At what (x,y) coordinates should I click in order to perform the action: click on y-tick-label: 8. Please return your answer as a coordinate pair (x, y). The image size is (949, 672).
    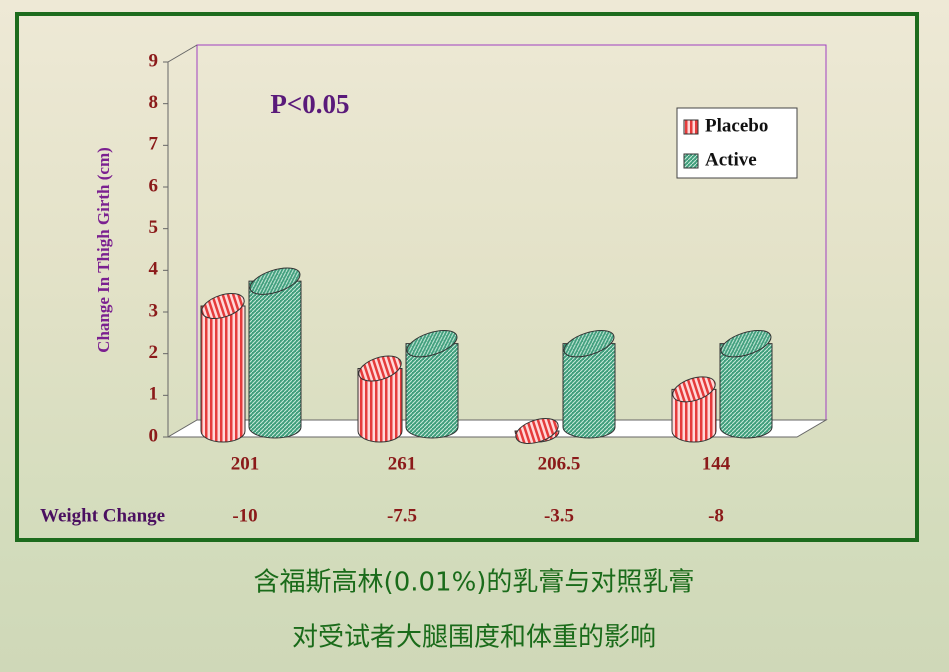
    Looking at the image, I should click on (154, 102).